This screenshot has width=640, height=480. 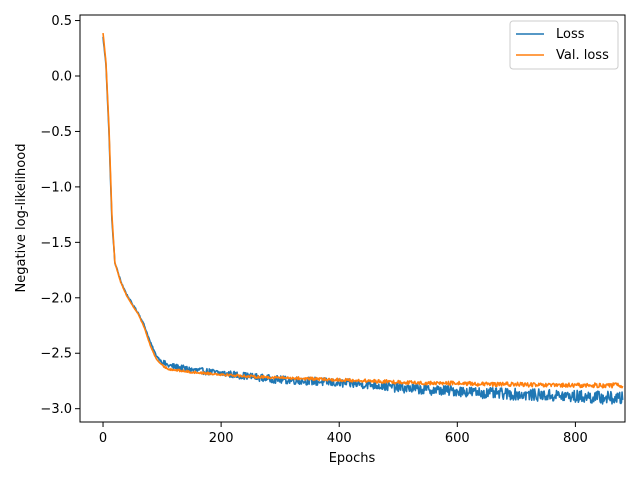 What do you see at coordinates (221, 438) in the screenshot?
I see `x-tick-label: 200` at bounding box center [221, 438].